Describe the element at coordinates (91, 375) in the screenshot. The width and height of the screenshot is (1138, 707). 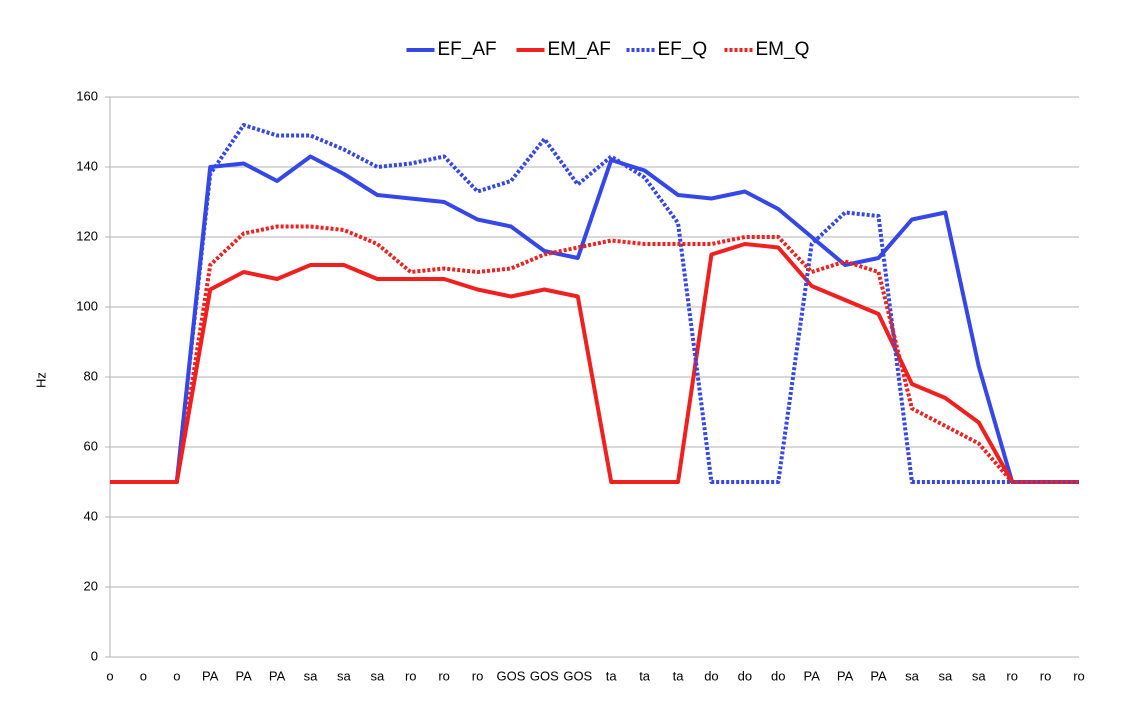
I see `y-tick-label: 80` at that location.